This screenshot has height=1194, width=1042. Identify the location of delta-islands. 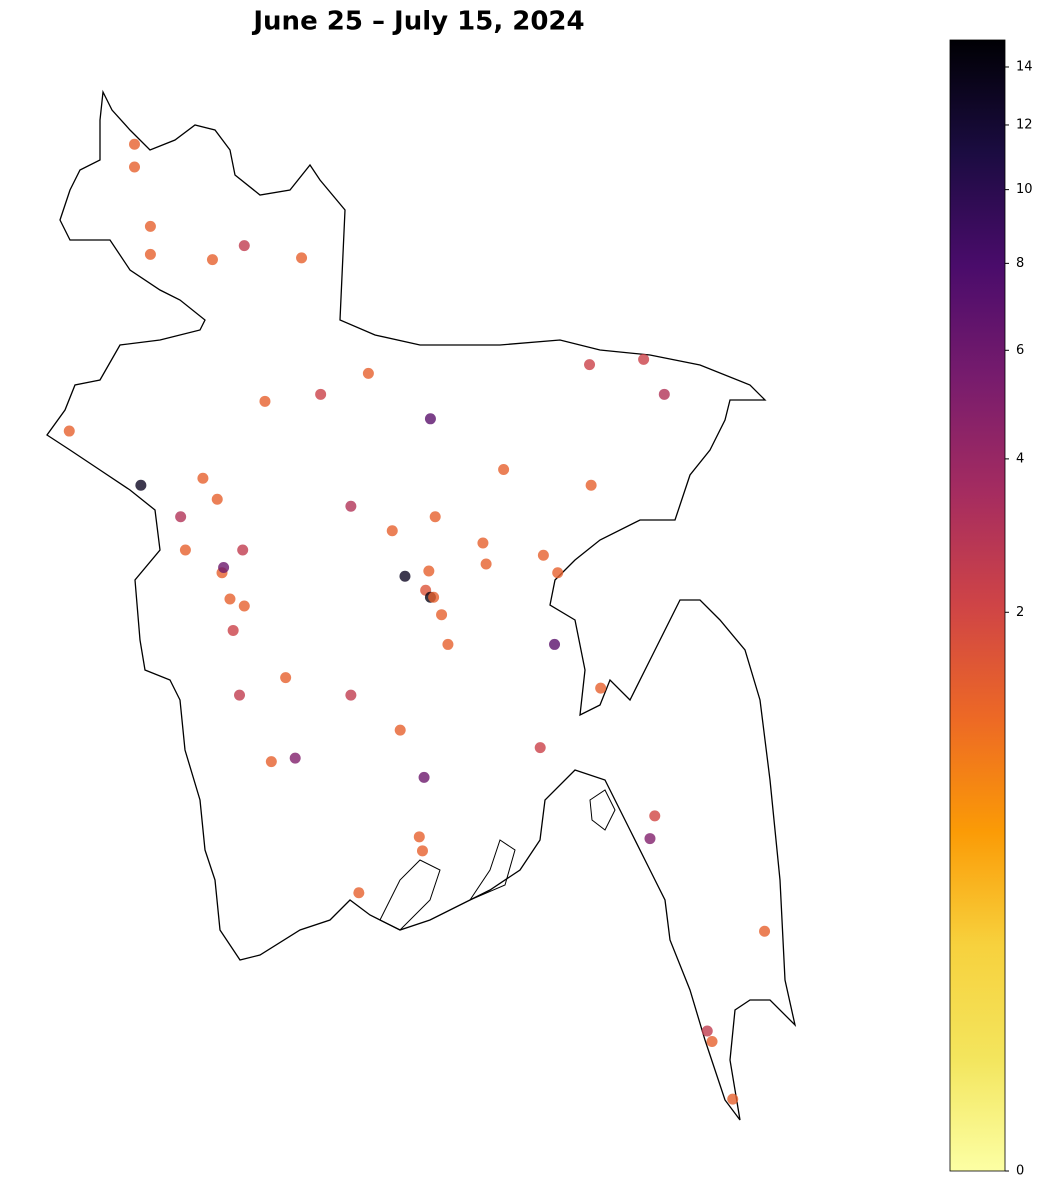
(497, 860).